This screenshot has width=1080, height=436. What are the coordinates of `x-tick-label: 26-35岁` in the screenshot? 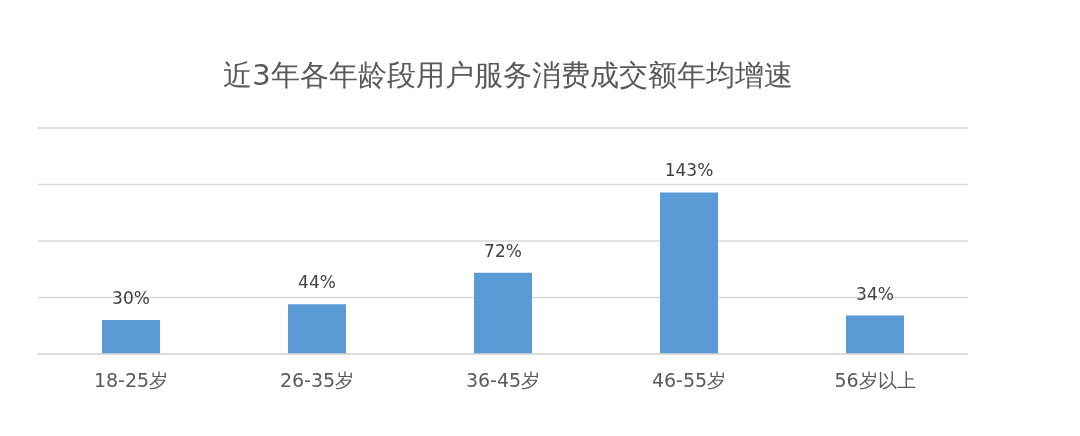 It's located at (317, 380).